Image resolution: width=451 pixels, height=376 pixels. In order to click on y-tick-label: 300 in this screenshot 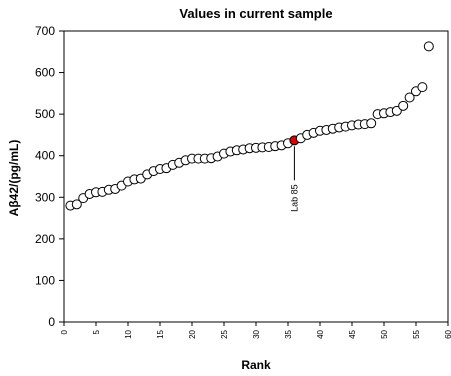, I will do `click(45, 197)`.